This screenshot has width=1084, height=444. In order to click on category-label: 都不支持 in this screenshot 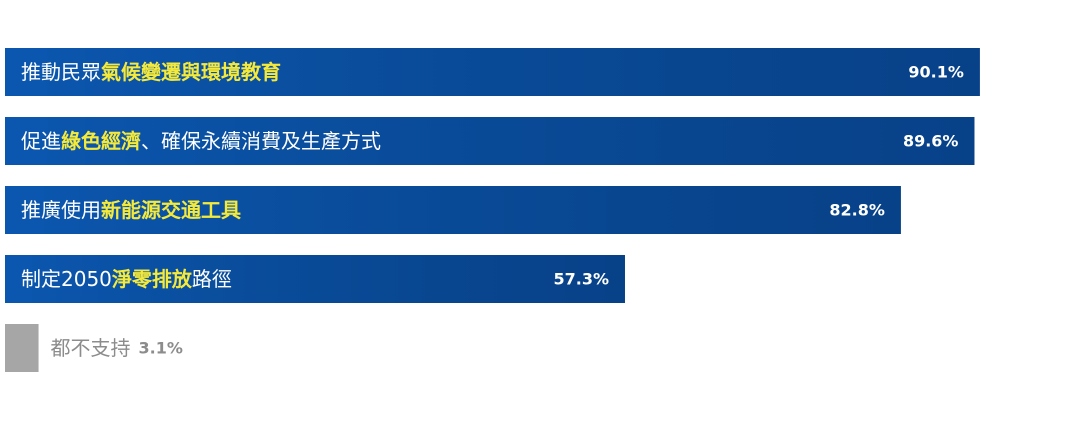, I will do `click(91, 348)`.